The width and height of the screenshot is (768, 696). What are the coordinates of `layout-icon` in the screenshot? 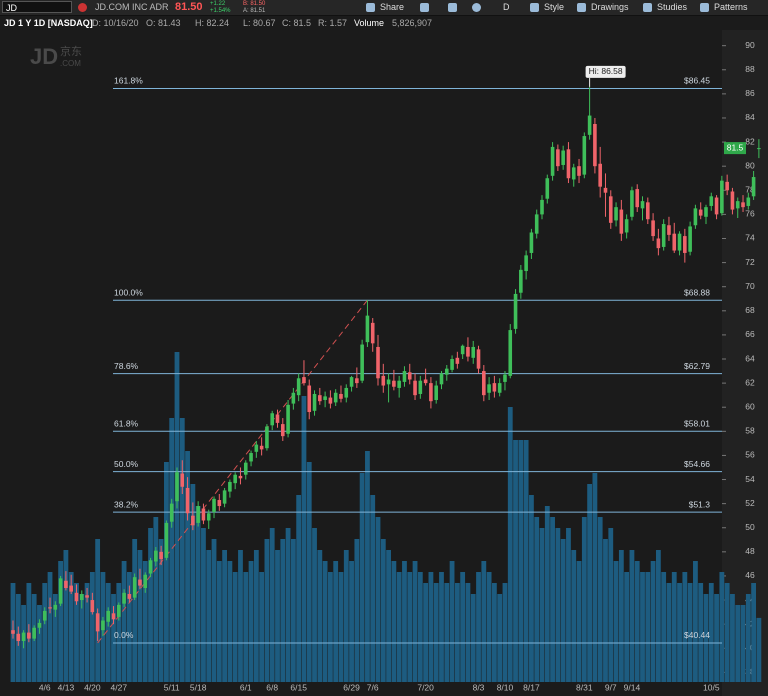 It's located at (424, 7).